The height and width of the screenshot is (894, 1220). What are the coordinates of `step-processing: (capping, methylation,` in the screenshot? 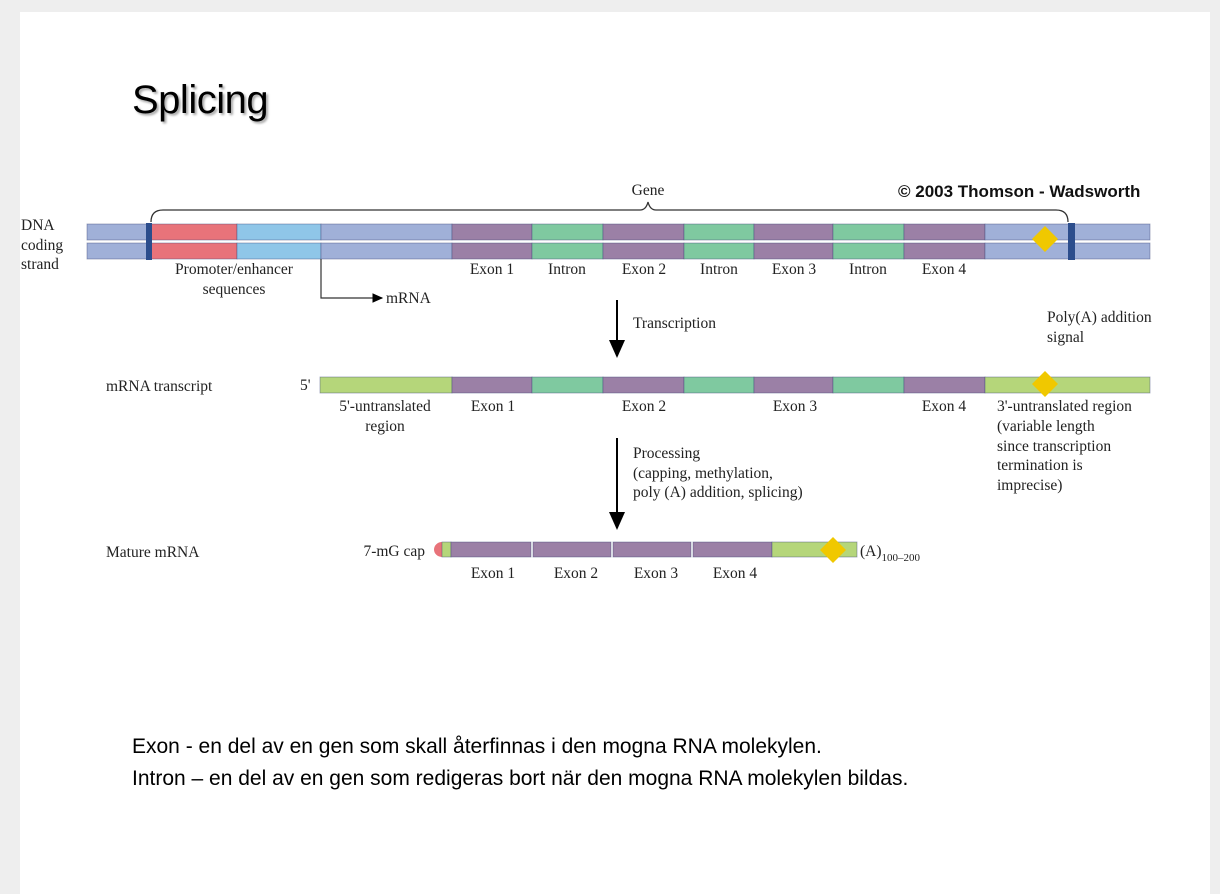 It's located at (703, 473).